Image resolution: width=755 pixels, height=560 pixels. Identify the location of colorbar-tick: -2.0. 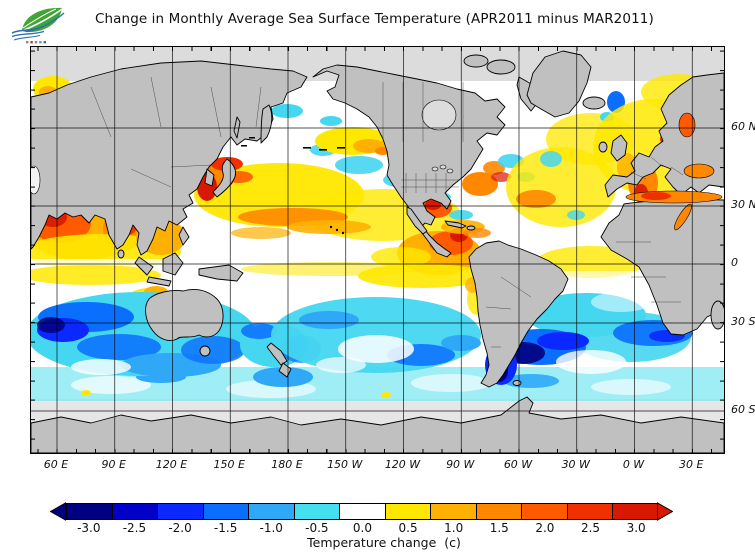
(180, 528).